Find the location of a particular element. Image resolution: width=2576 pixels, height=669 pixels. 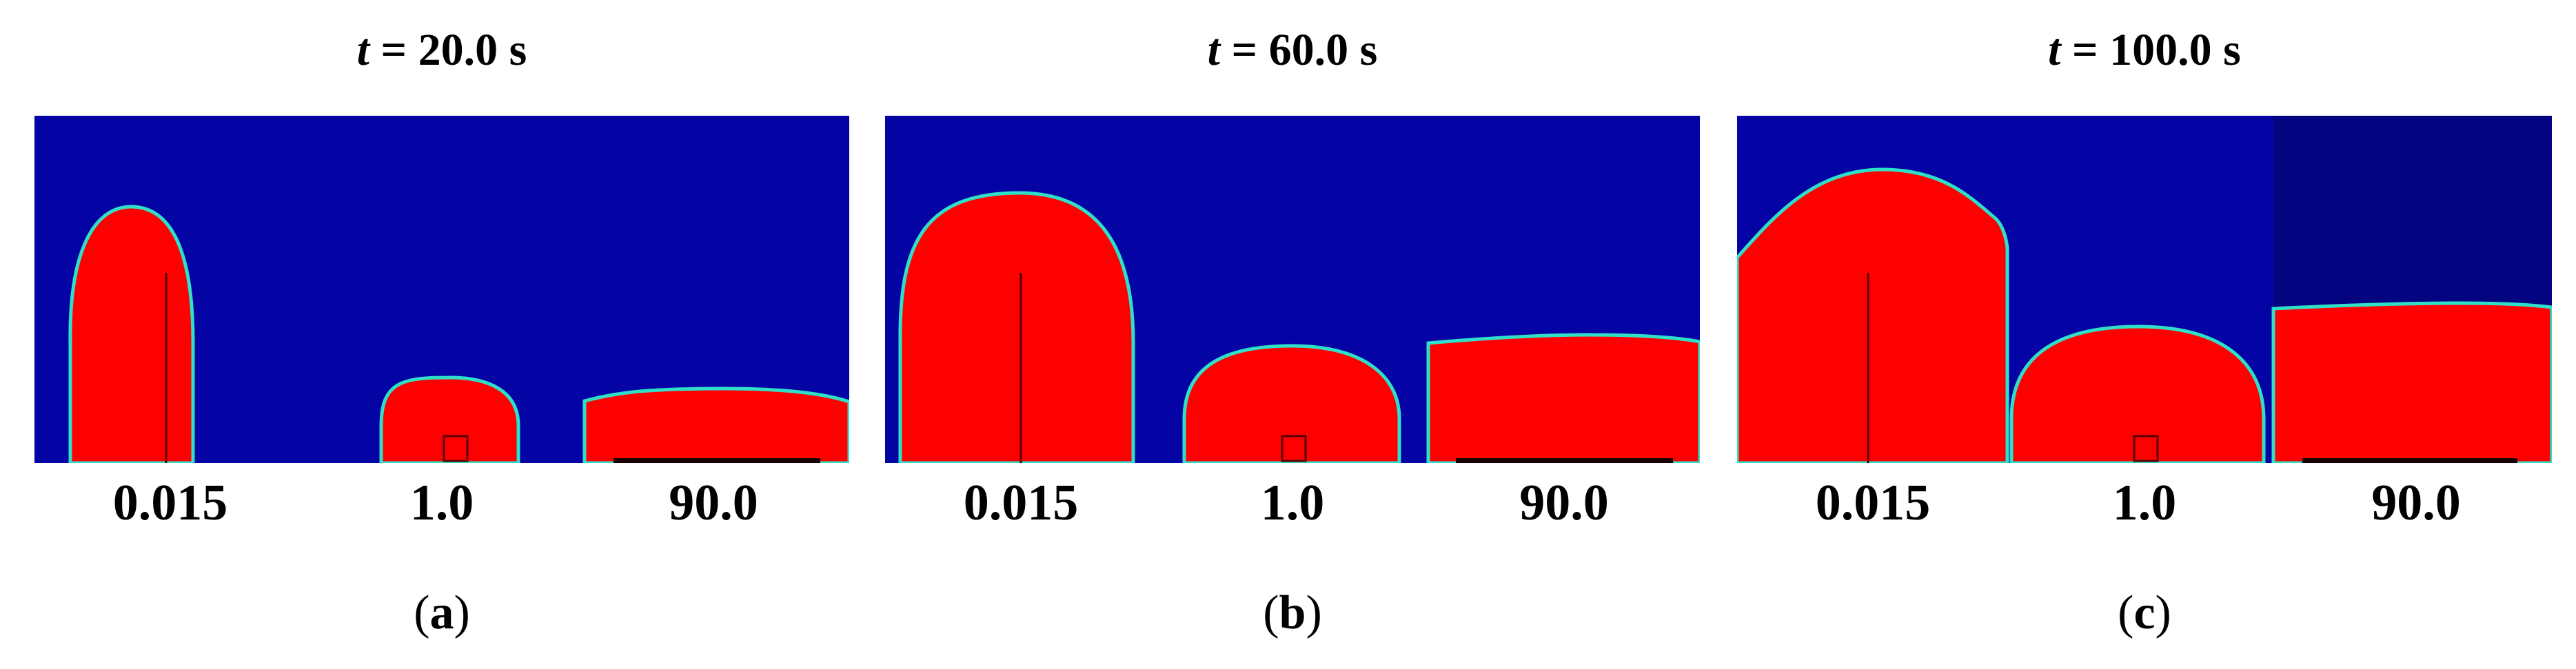

panel-title: t = 60.0 s is located at coordinates (1292, 50).